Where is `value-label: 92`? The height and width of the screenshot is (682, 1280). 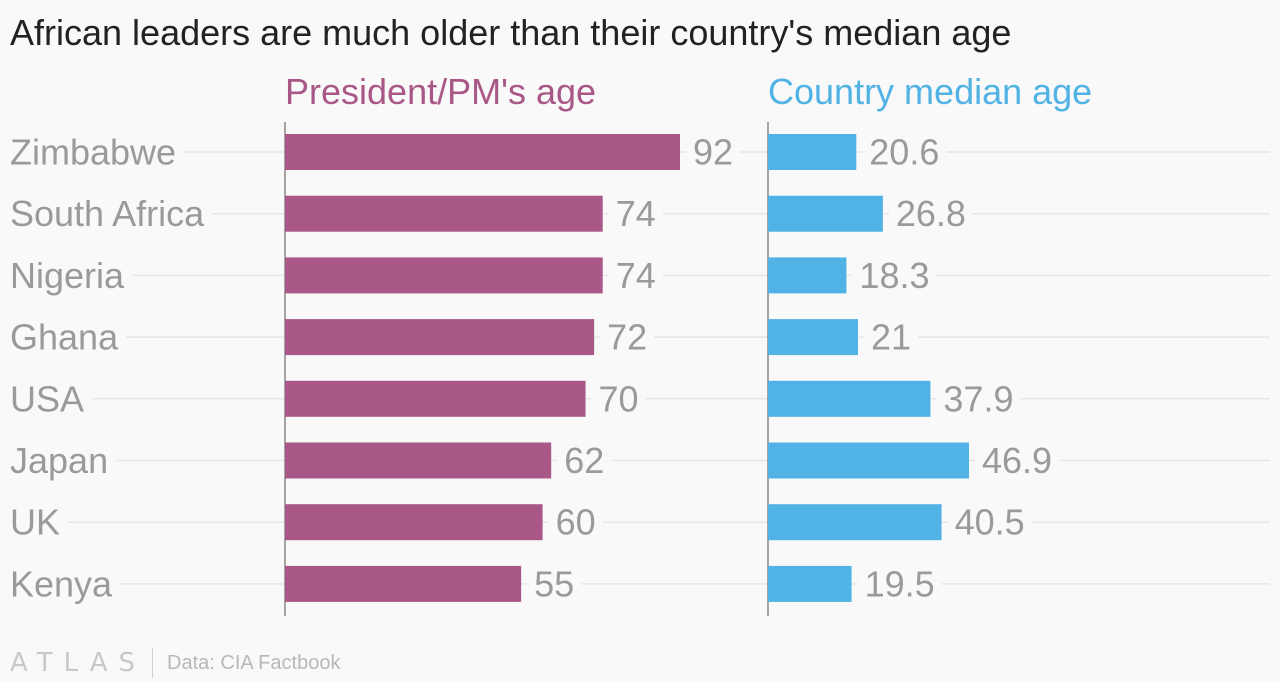 value-label: 92 is located at coordinates (713, 152).